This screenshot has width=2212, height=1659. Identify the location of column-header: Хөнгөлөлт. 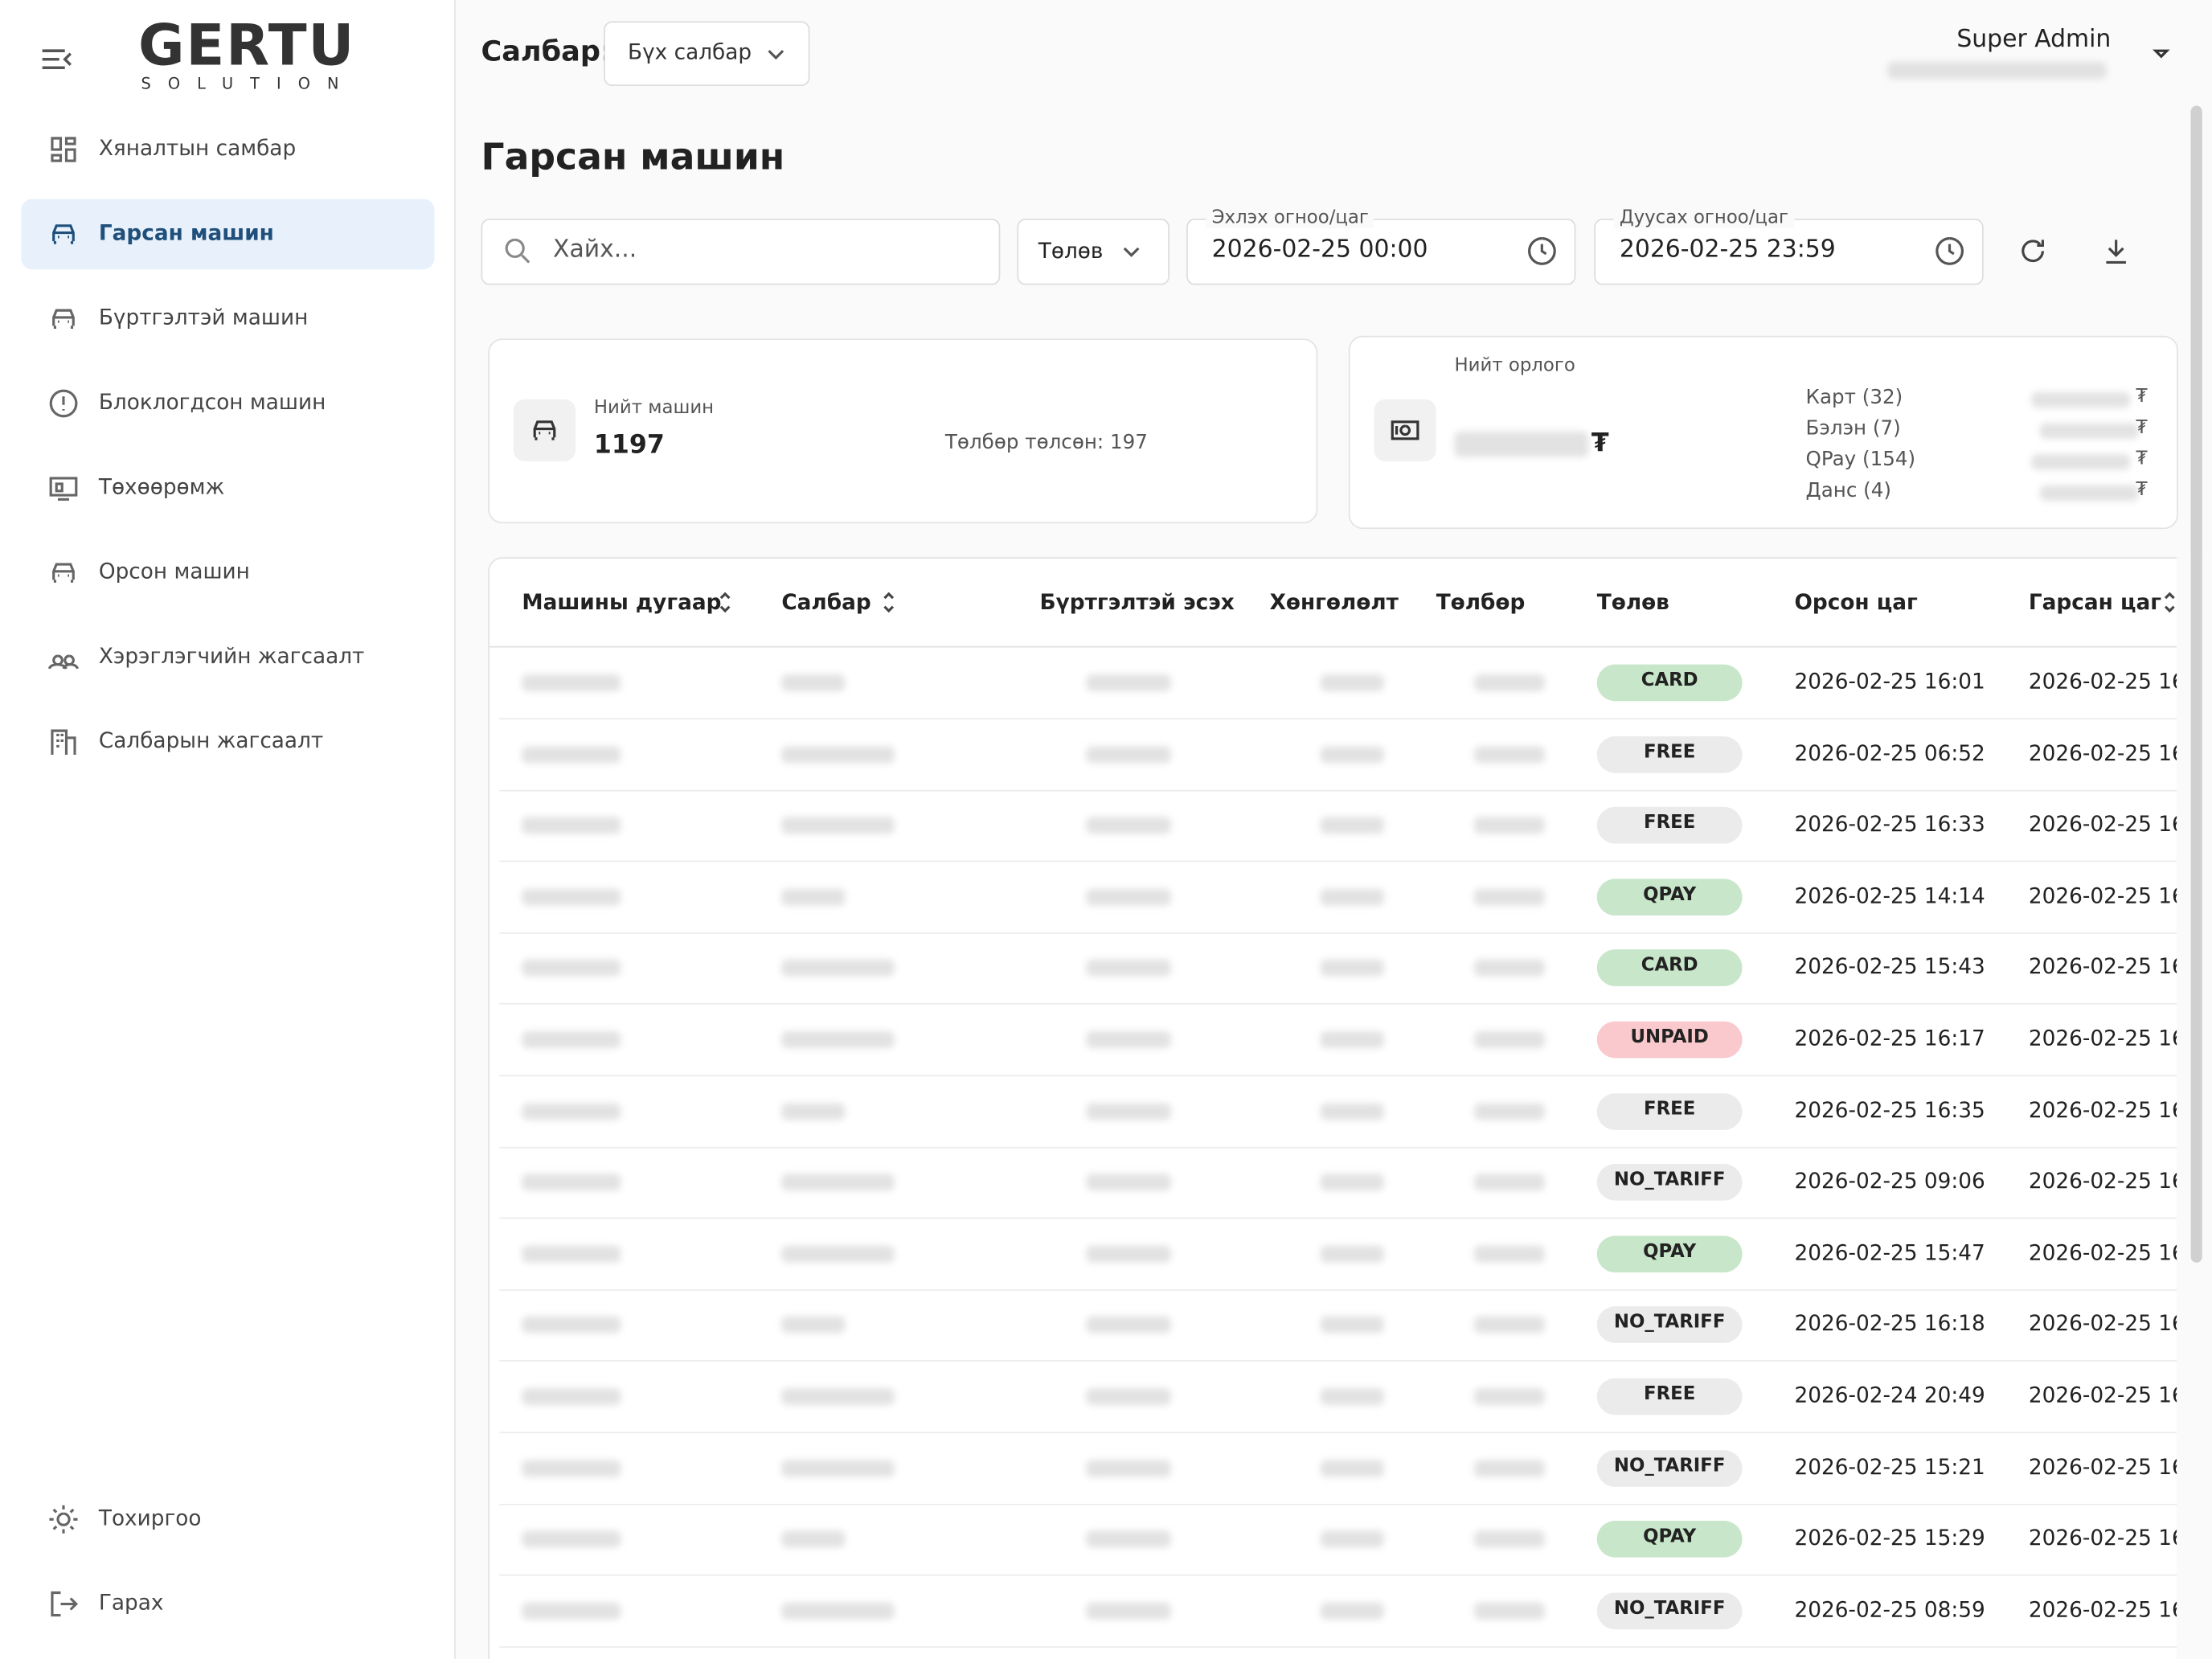
(1334, 602).